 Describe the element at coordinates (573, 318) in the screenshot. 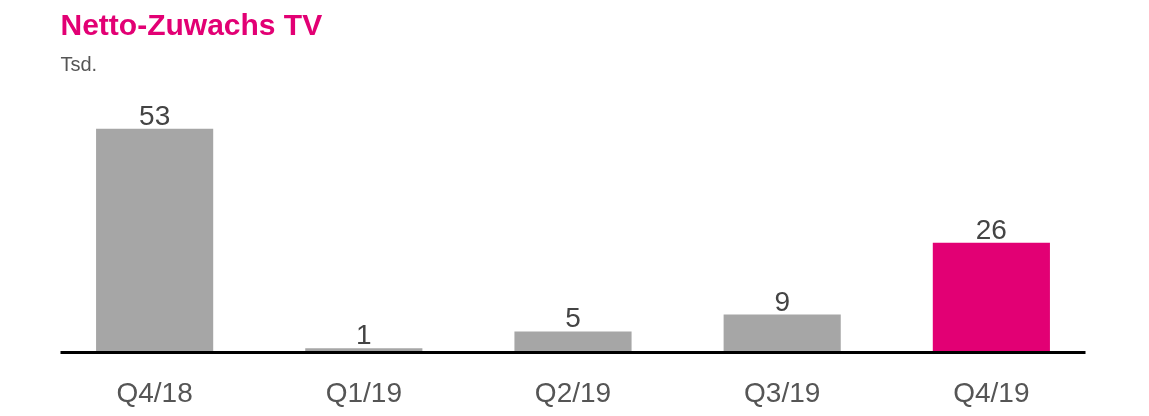

I see `data-label: 5` at that location.